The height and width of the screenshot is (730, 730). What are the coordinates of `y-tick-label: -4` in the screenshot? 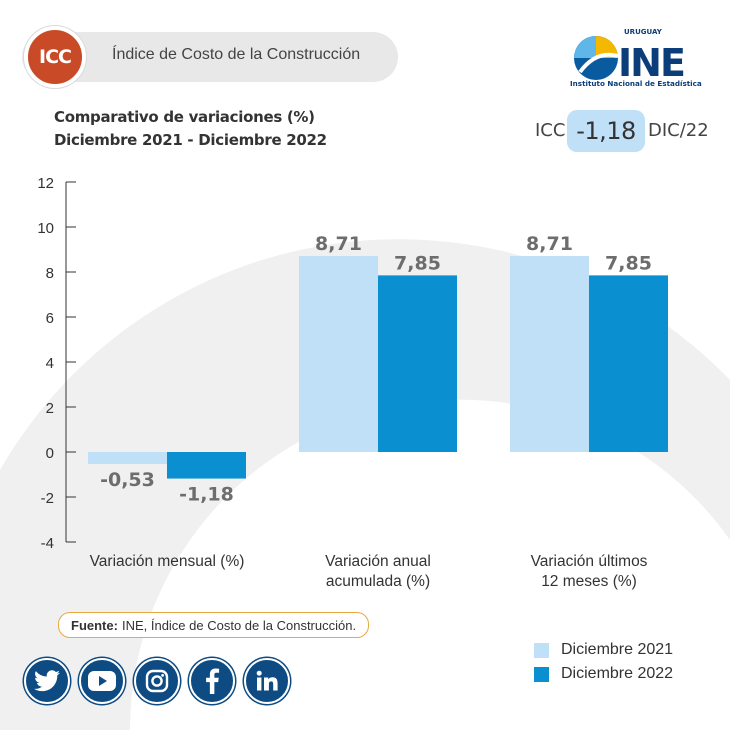 It's located at (47, 543).